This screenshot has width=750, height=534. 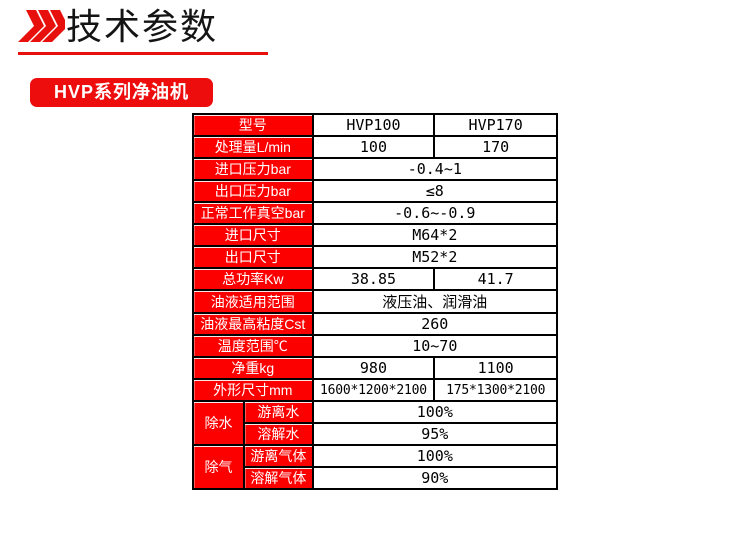 I want to click on spec-row-label: 处理量L/min, so click(x=253, y=147).